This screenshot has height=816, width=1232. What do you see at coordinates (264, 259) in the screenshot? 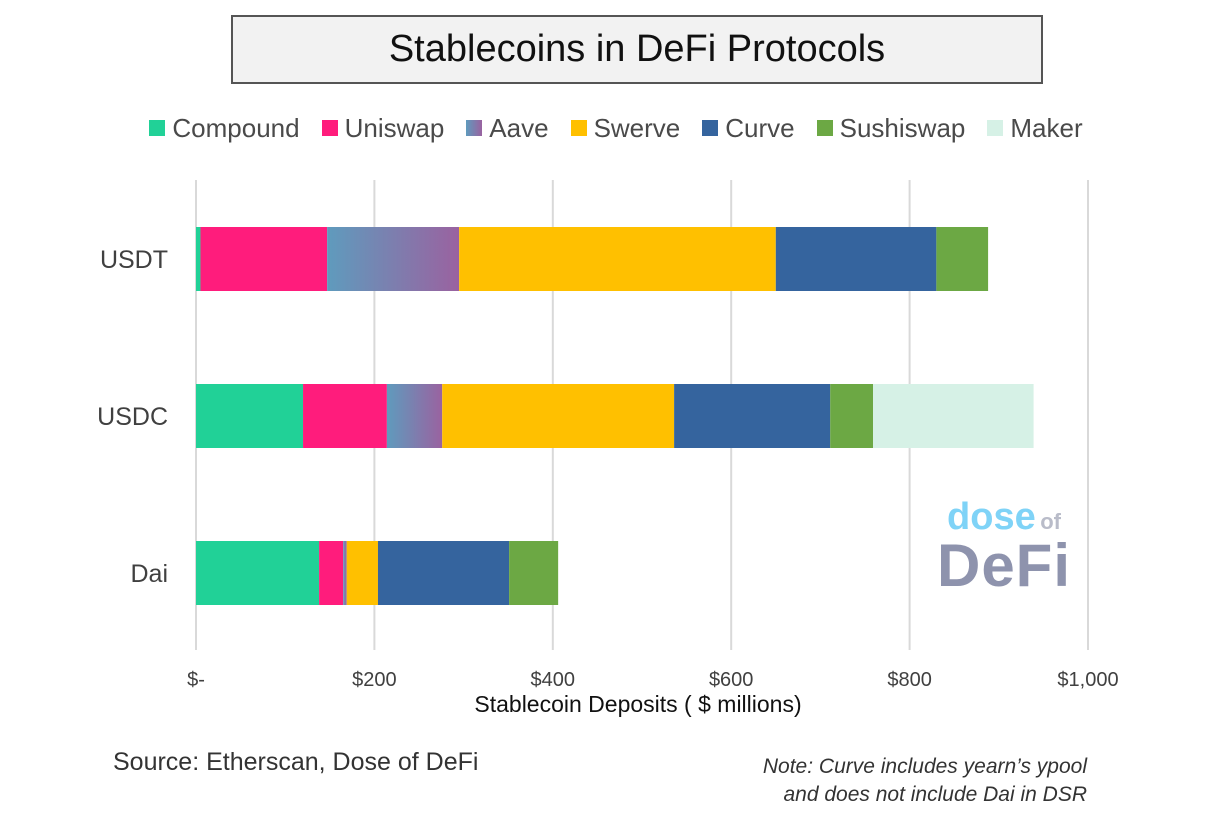
I see `bar-usdt-uniswap` at bounding box center [264, 259].